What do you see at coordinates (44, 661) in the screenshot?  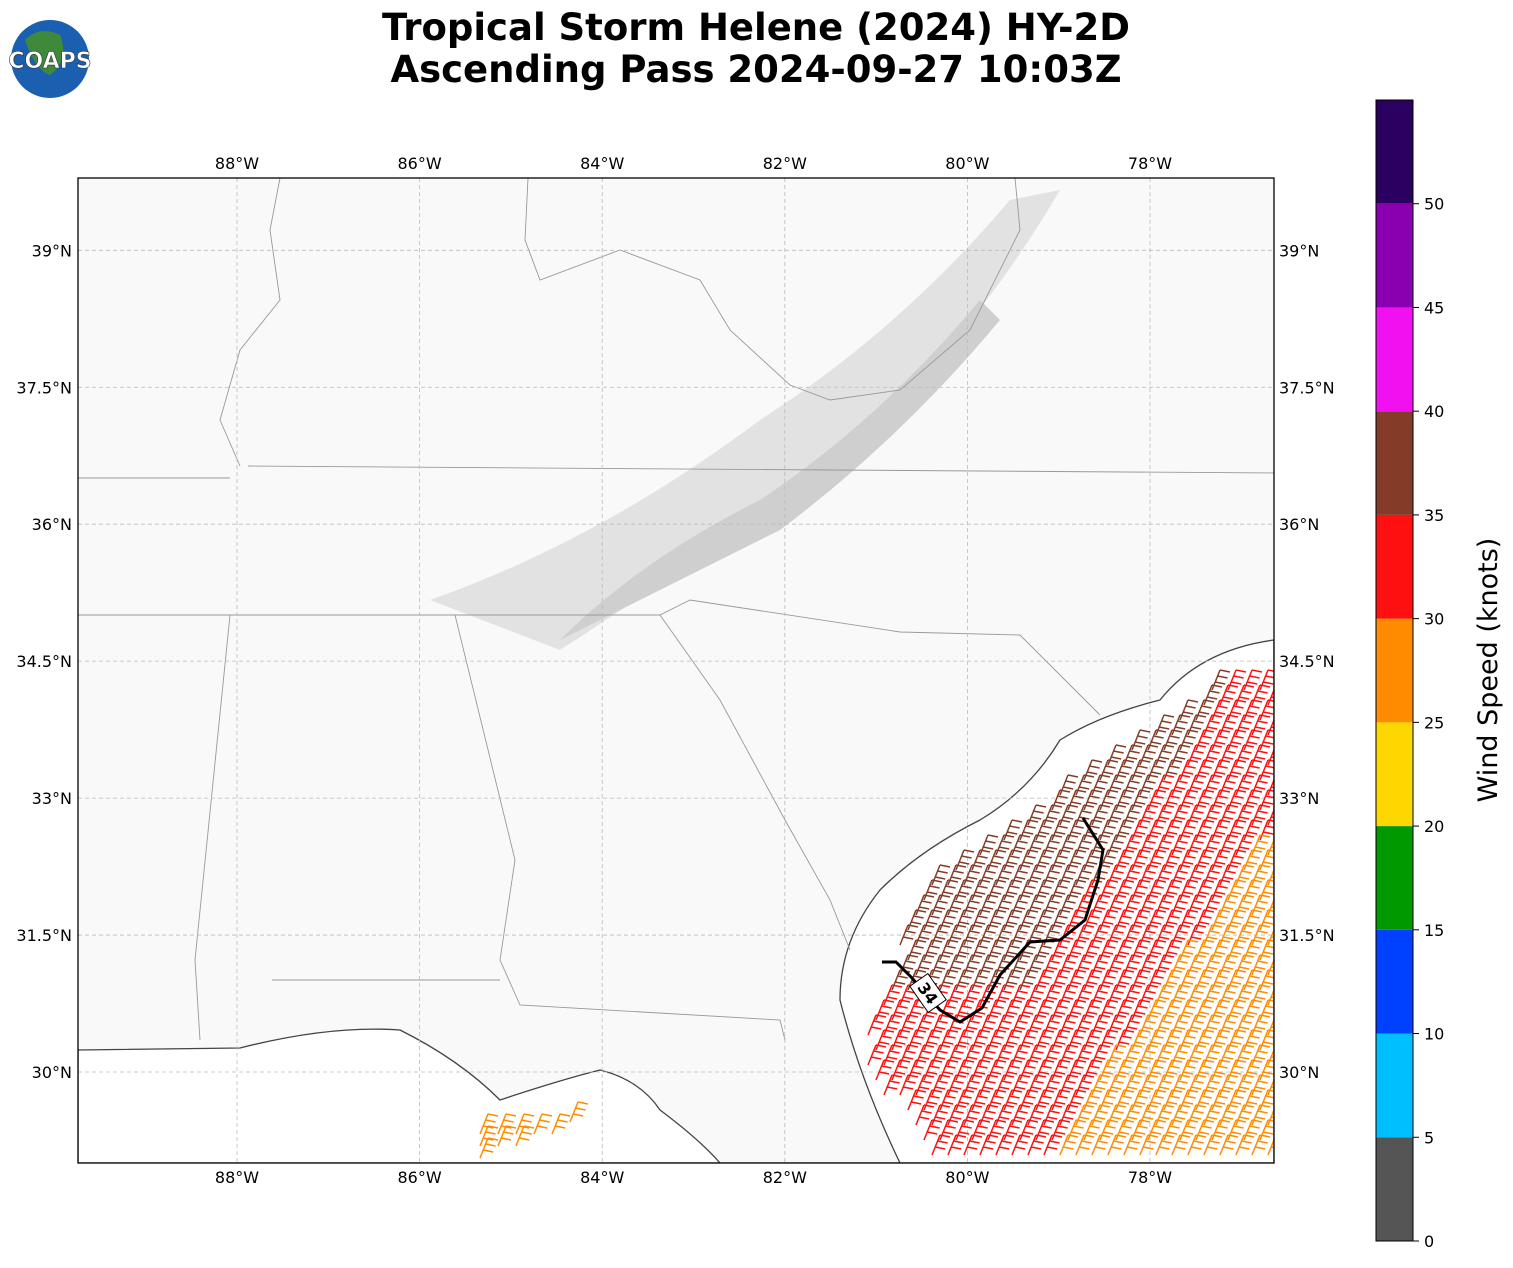 I see `lat-tick-label: 34.5°N` at bounding box center [44, 661].